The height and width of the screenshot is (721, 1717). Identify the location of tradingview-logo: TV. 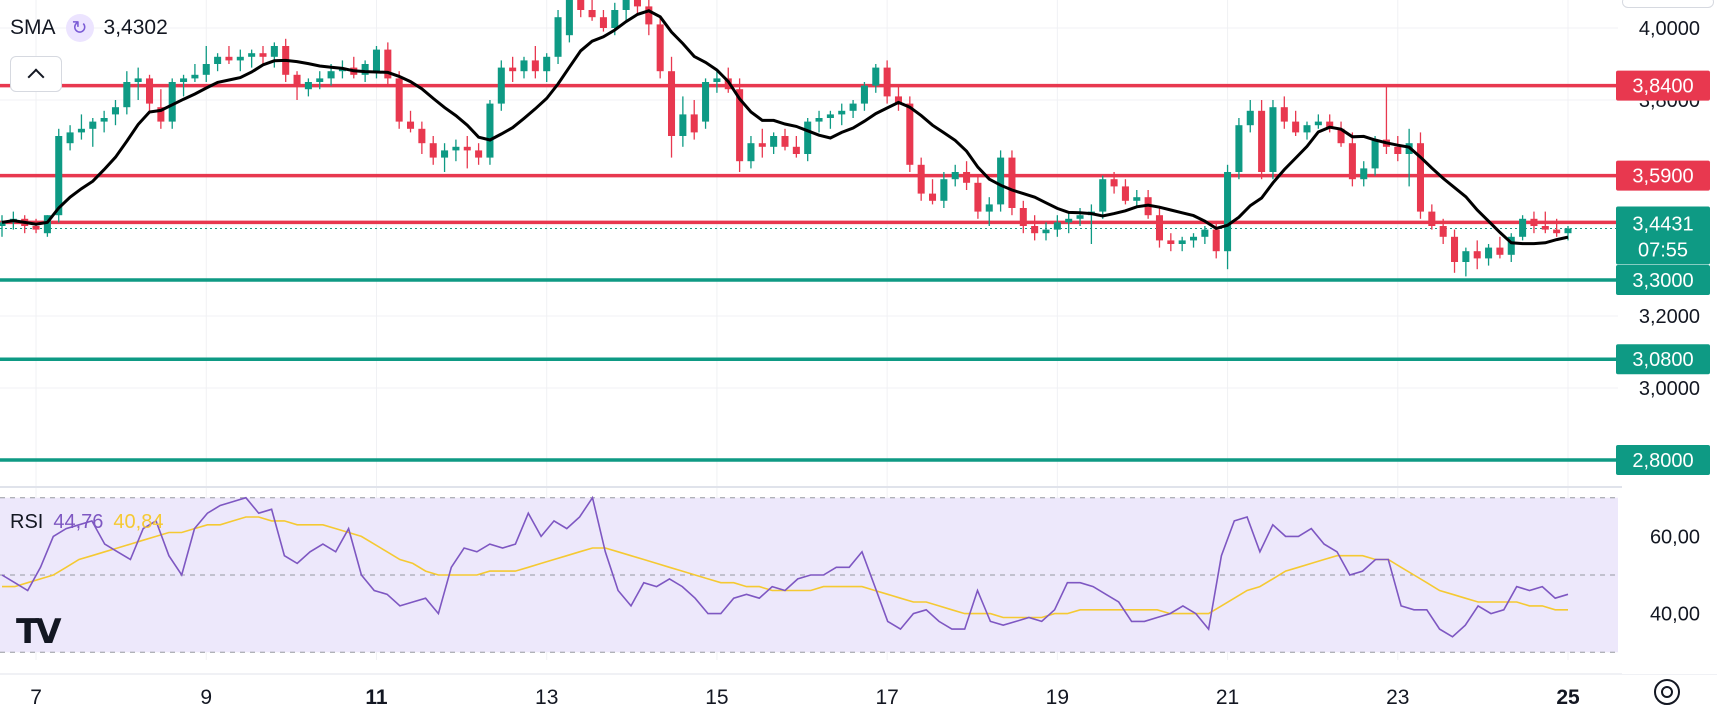
(38, 632).